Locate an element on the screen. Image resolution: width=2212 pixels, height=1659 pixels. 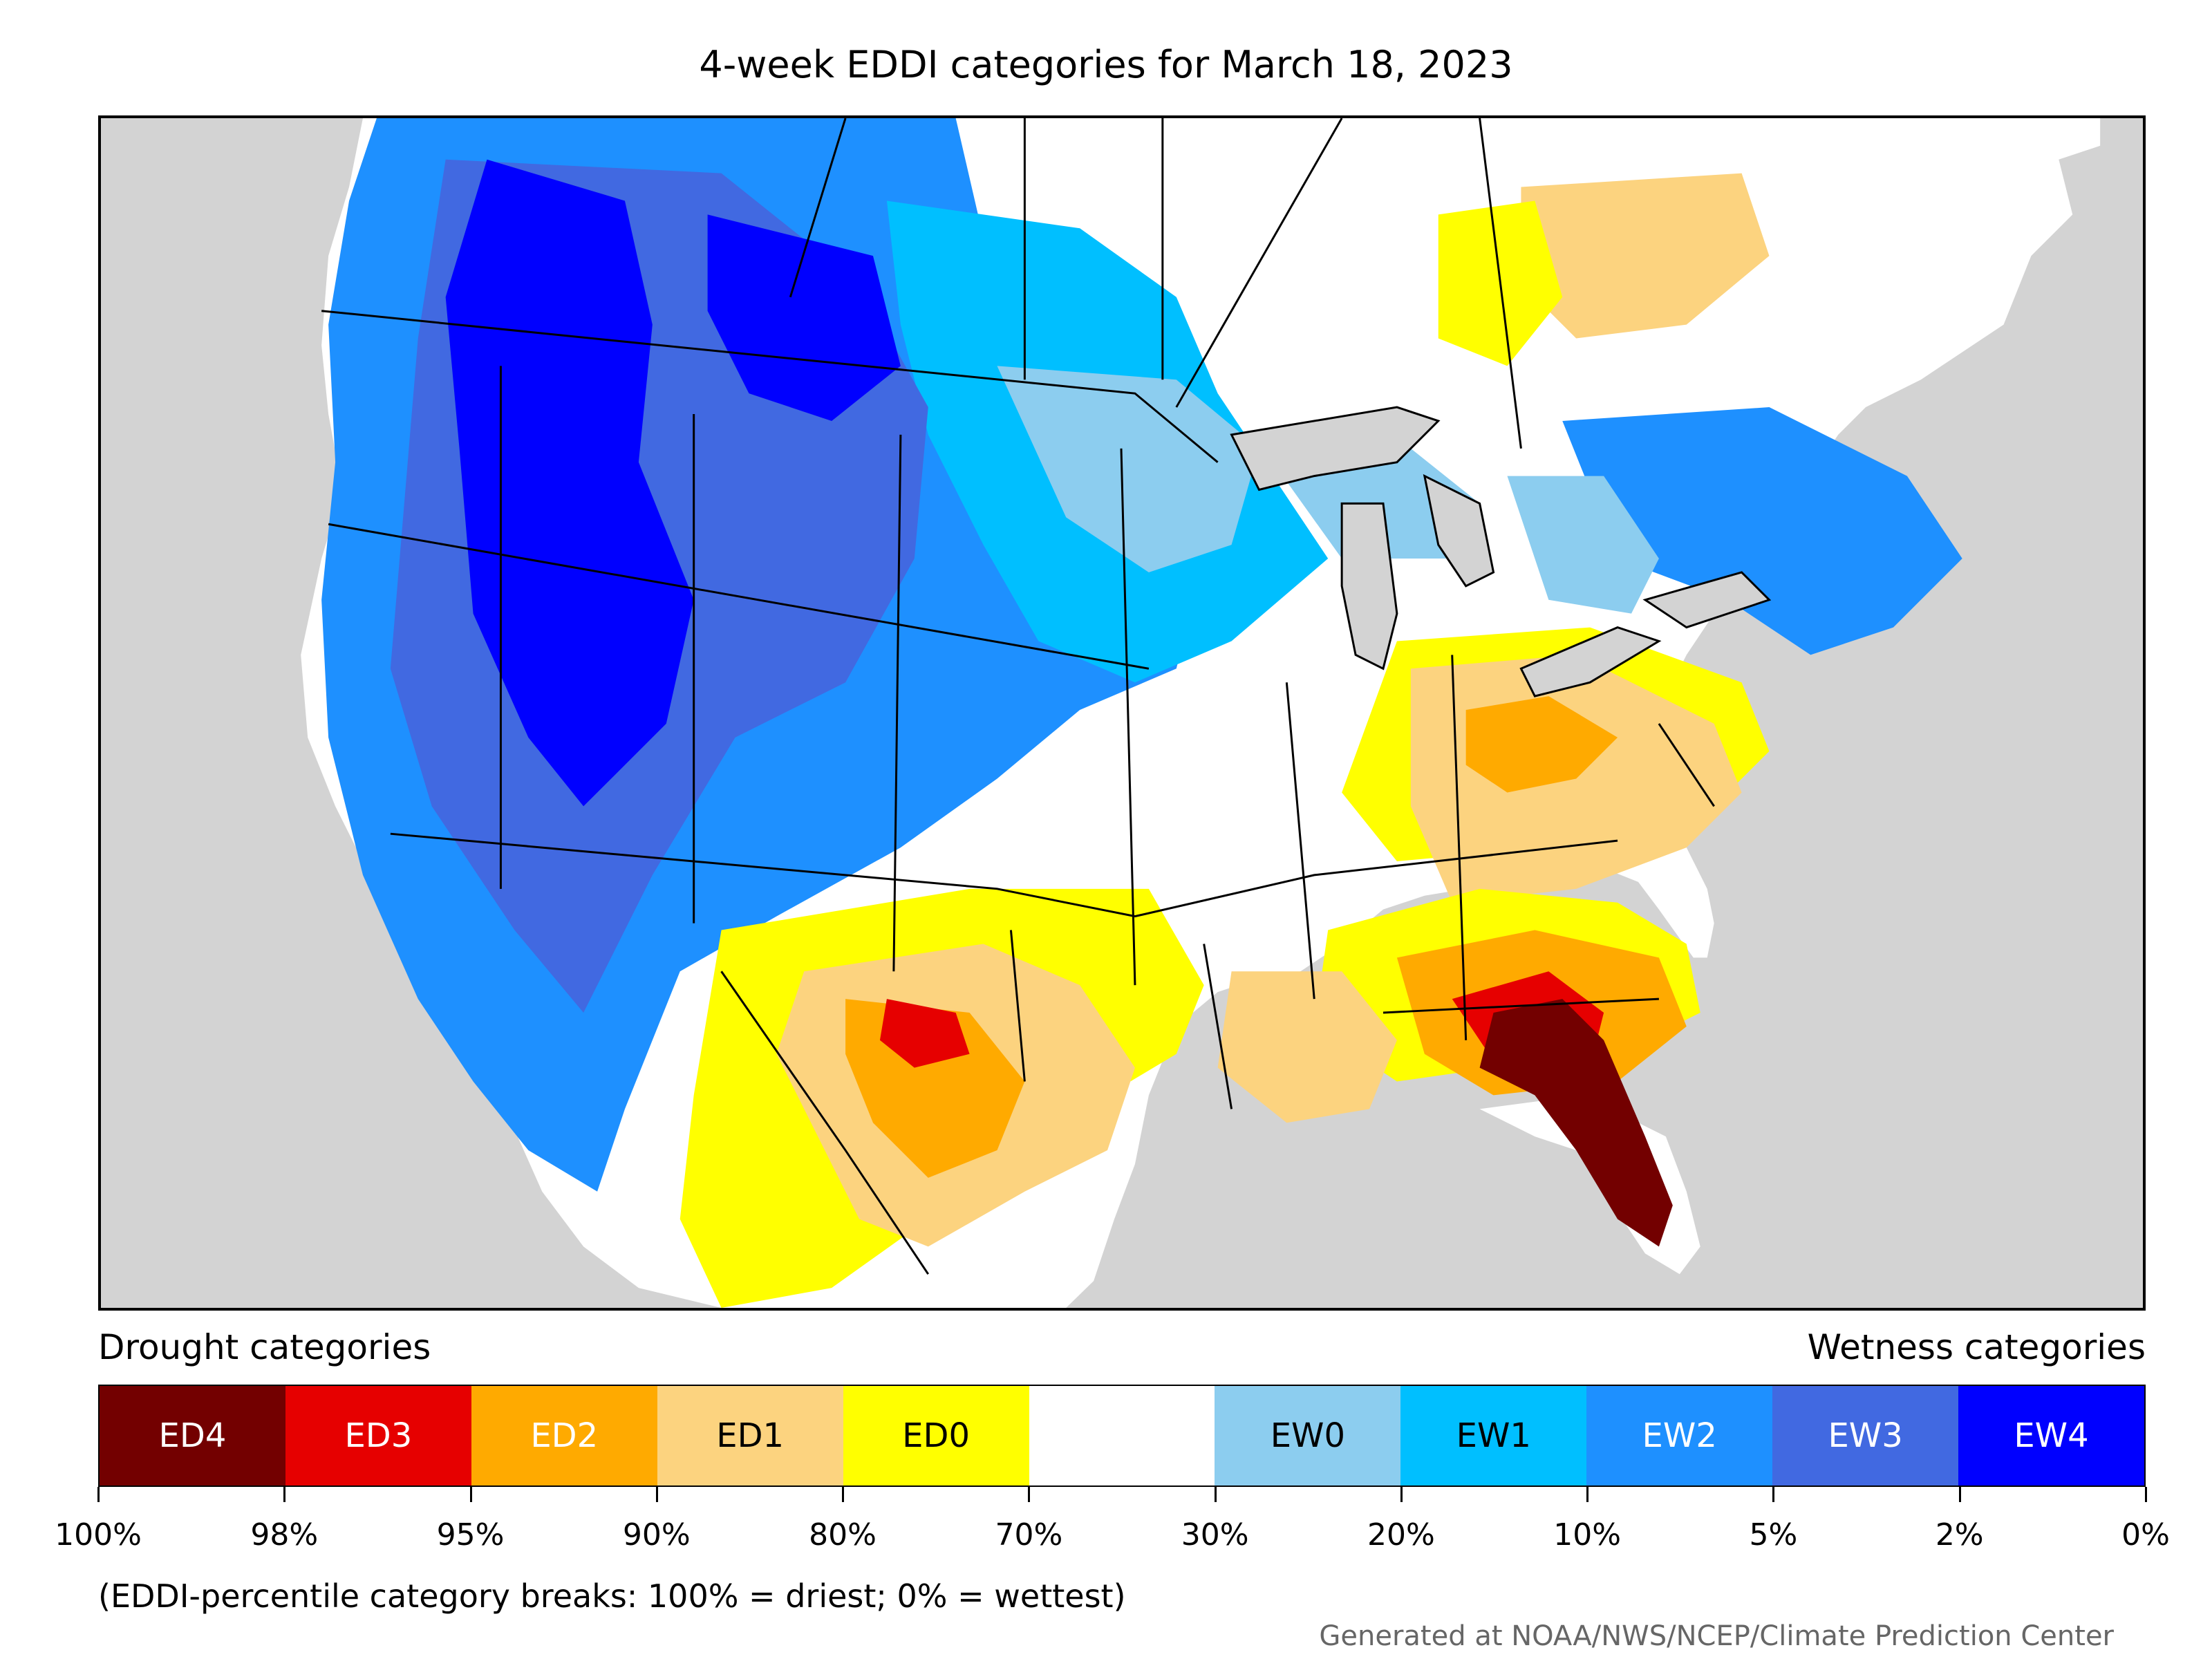
legend-tick-label: 30% is located at coordinates (1215, 1535).